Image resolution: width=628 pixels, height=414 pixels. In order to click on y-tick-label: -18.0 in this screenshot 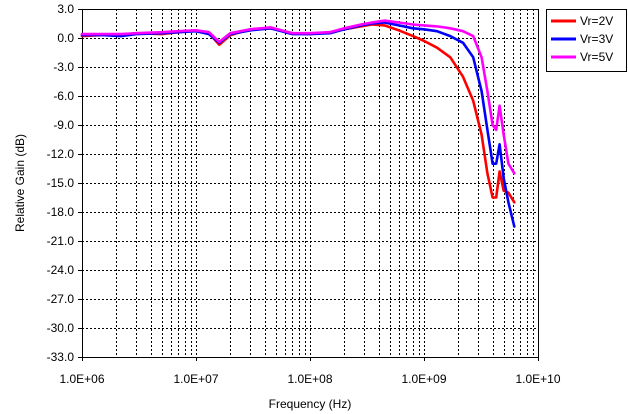, I will do `click(61, 212)`.